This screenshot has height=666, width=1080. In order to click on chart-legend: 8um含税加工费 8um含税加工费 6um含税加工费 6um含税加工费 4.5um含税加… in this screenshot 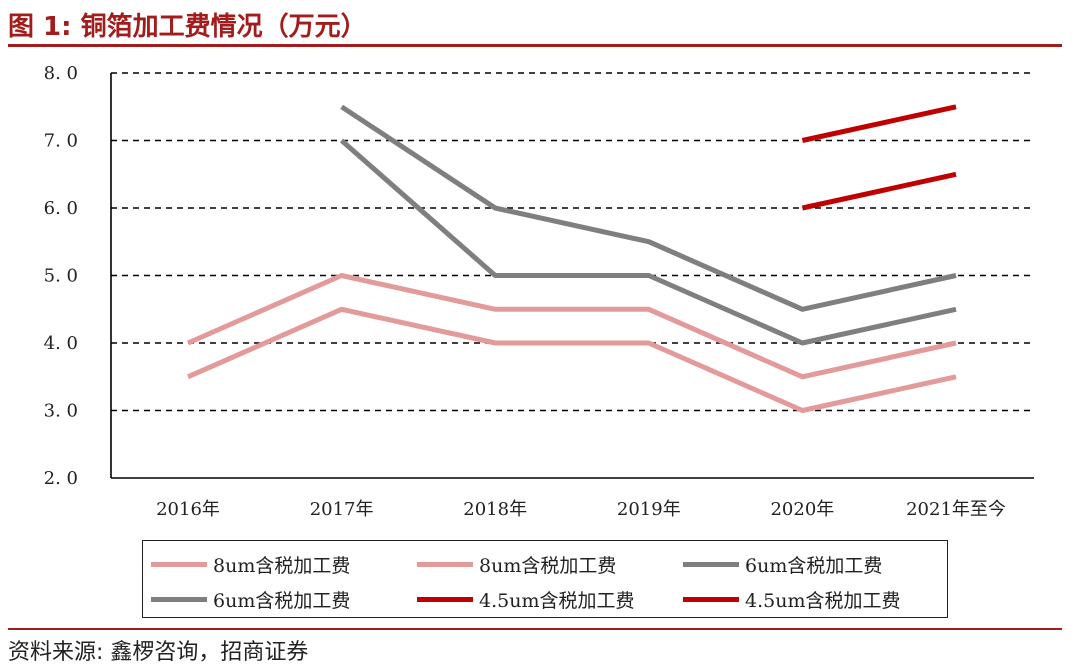, I will do `click(545, 579)`.